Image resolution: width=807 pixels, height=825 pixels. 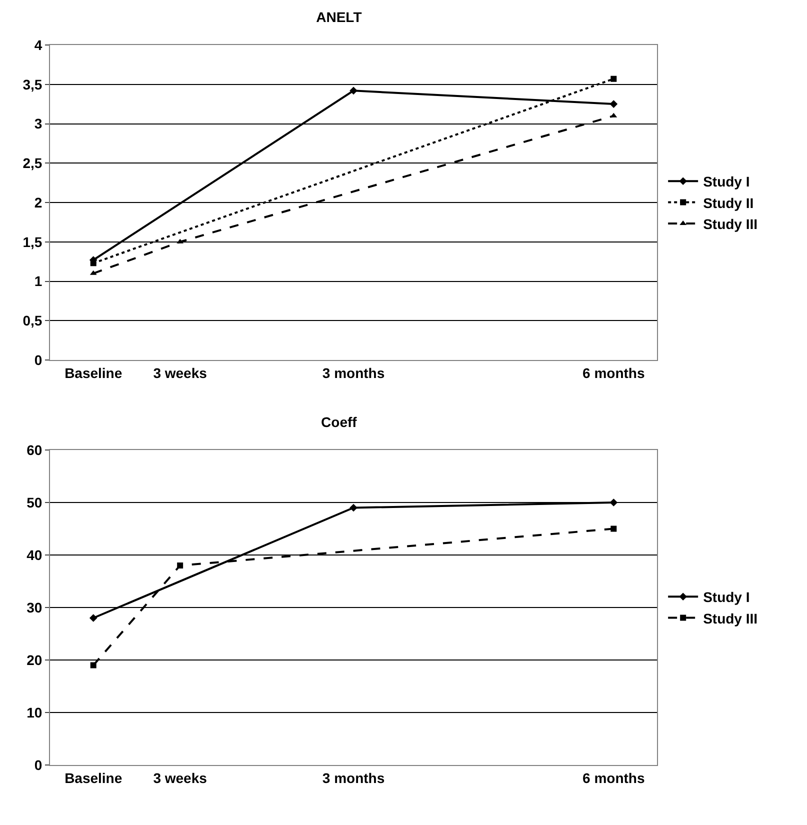 What do you see at coordinates (34, 712) in the screenshot?
I see `y-tick-label: 10` at bounding box center [34, 712].